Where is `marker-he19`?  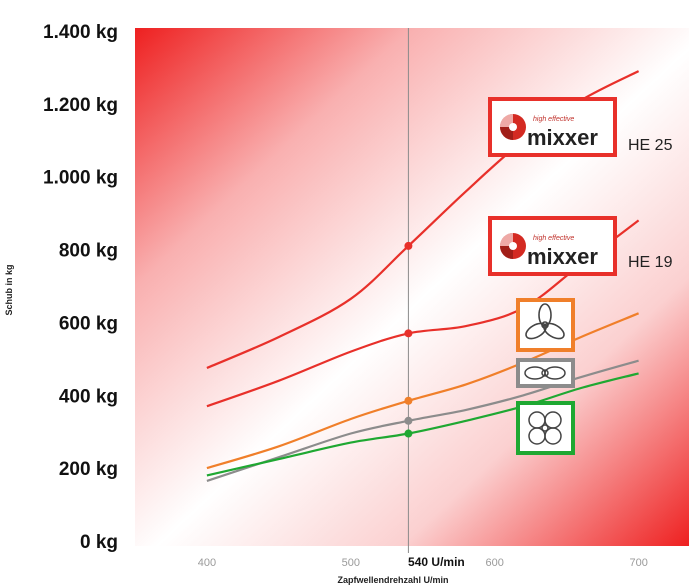 marker-he19 is located at coordinates (408, 333).